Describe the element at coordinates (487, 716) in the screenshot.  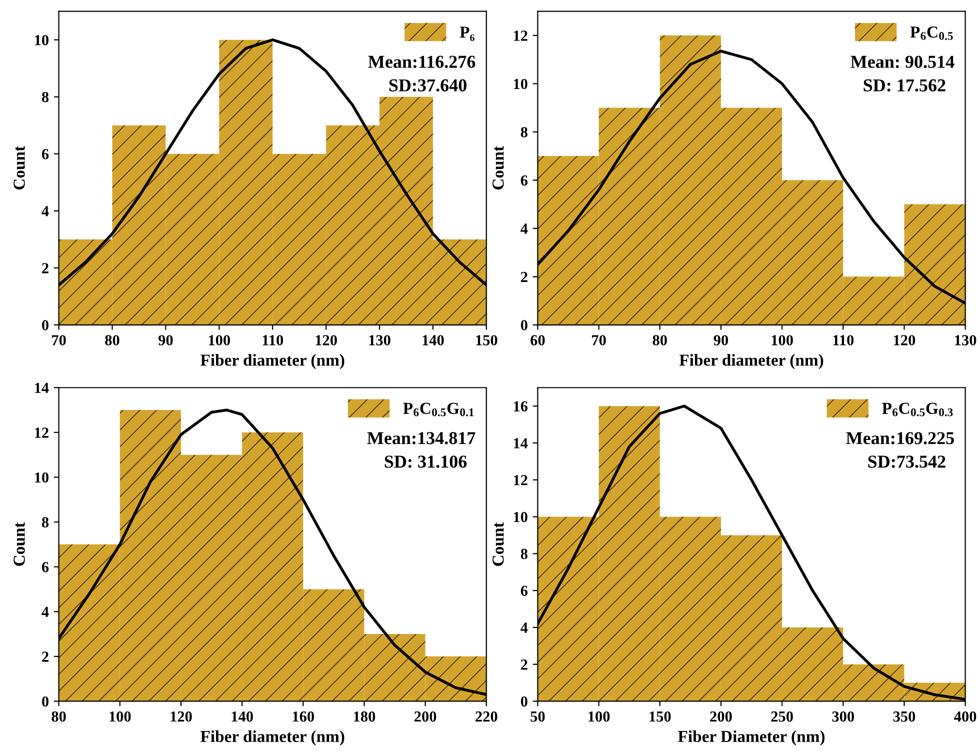
I see `x-tick-label: 220` at that location.